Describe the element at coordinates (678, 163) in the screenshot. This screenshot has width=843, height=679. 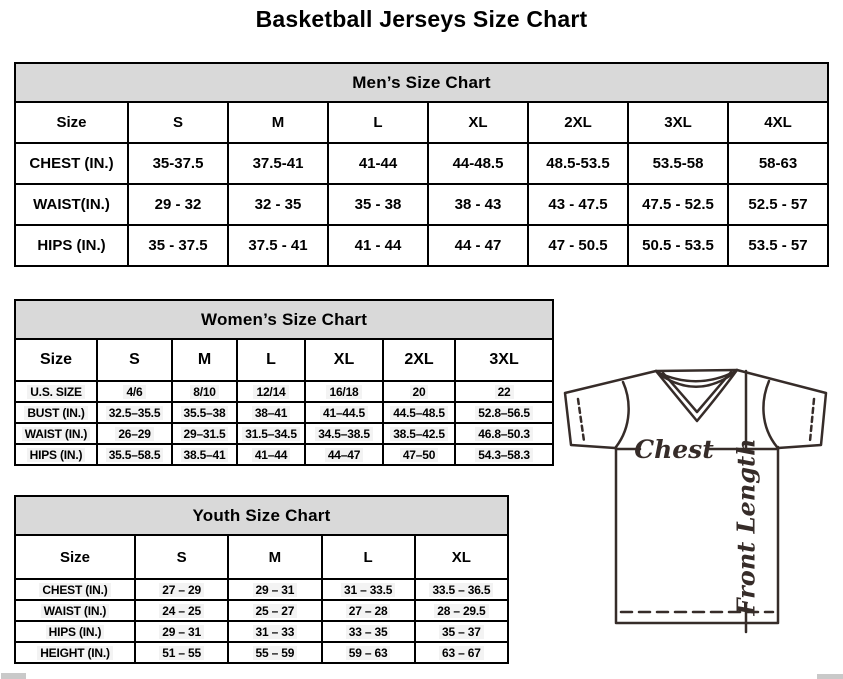
I see `size-value-cell: 53.5-58` at that location.